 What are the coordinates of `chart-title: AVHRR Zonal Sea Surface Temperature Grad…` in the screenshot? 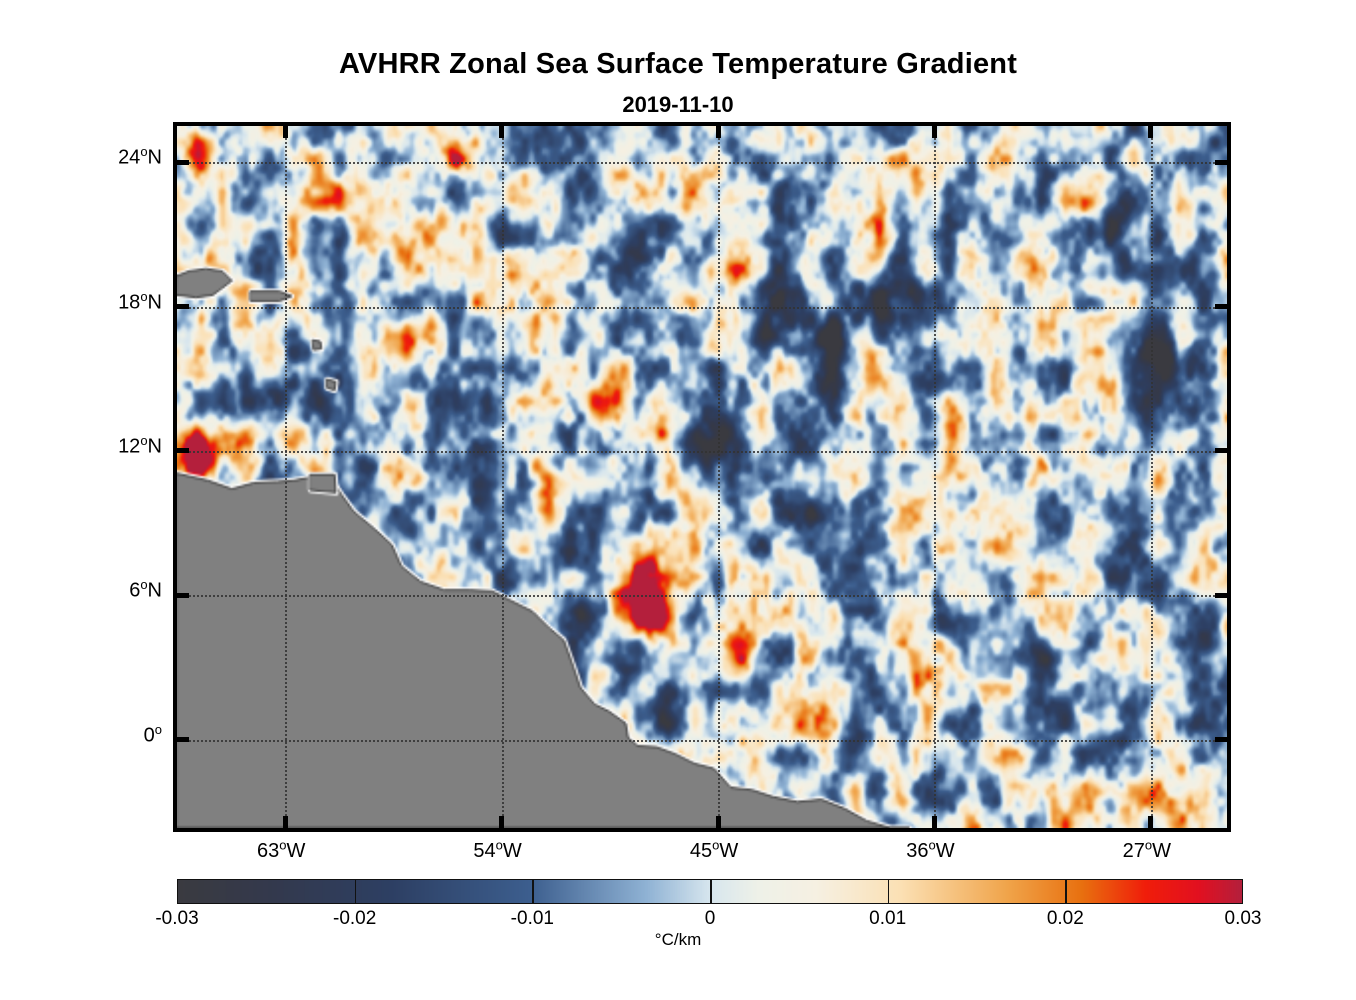 It's located at (678, 64).